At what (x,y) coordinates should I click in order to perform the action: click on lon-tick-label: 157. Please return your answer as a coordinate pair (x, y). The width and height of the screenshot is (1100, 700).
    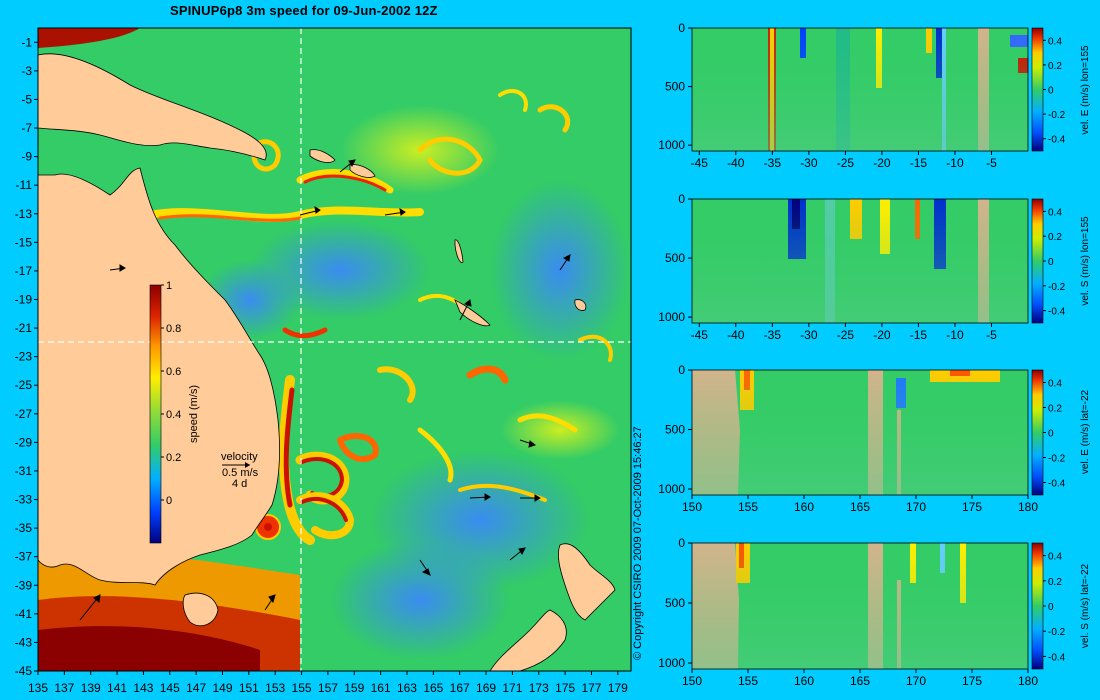
    Looking at the image, I should click on (328, 688).